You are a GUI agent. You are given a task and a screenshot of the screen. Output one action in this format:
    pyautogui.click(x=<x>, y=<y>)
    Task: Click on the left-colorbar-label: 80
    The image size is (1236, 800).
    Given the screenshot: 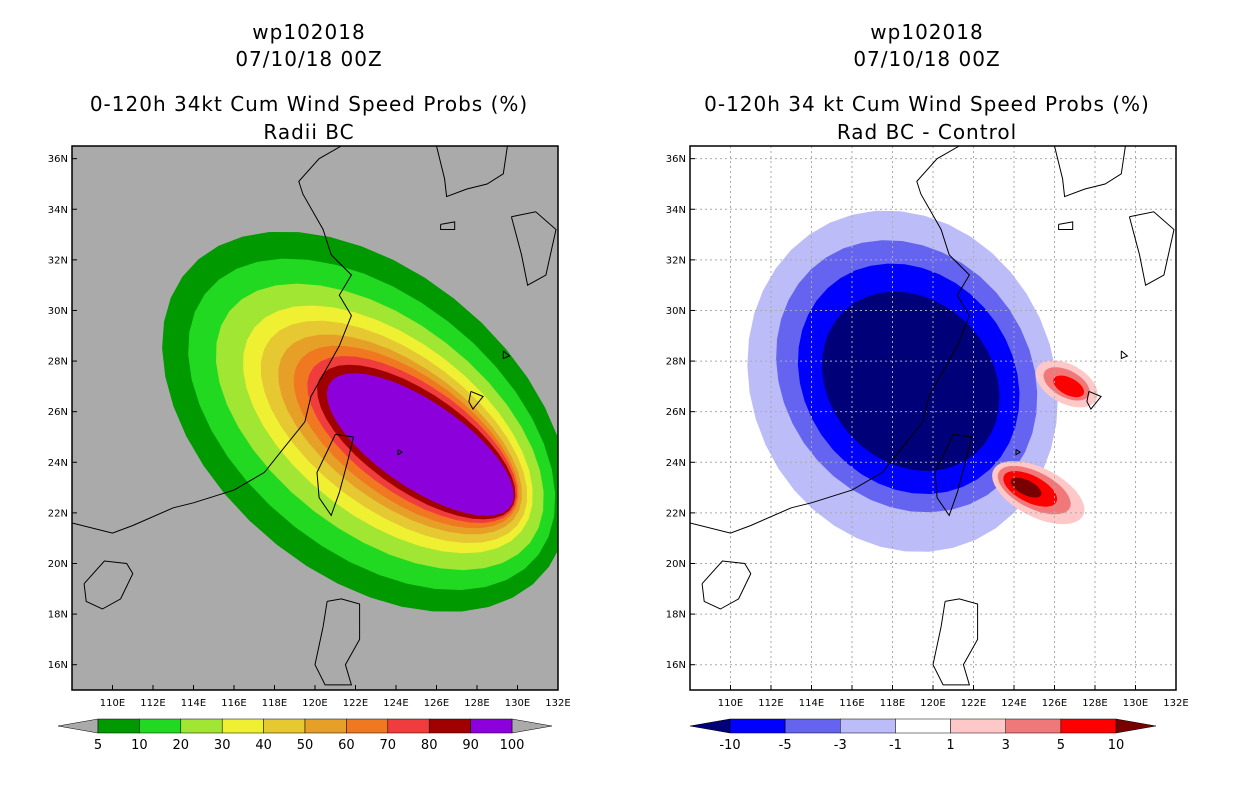 What is the action you would take?
    pyautogui.click(x=429, y=745)
    